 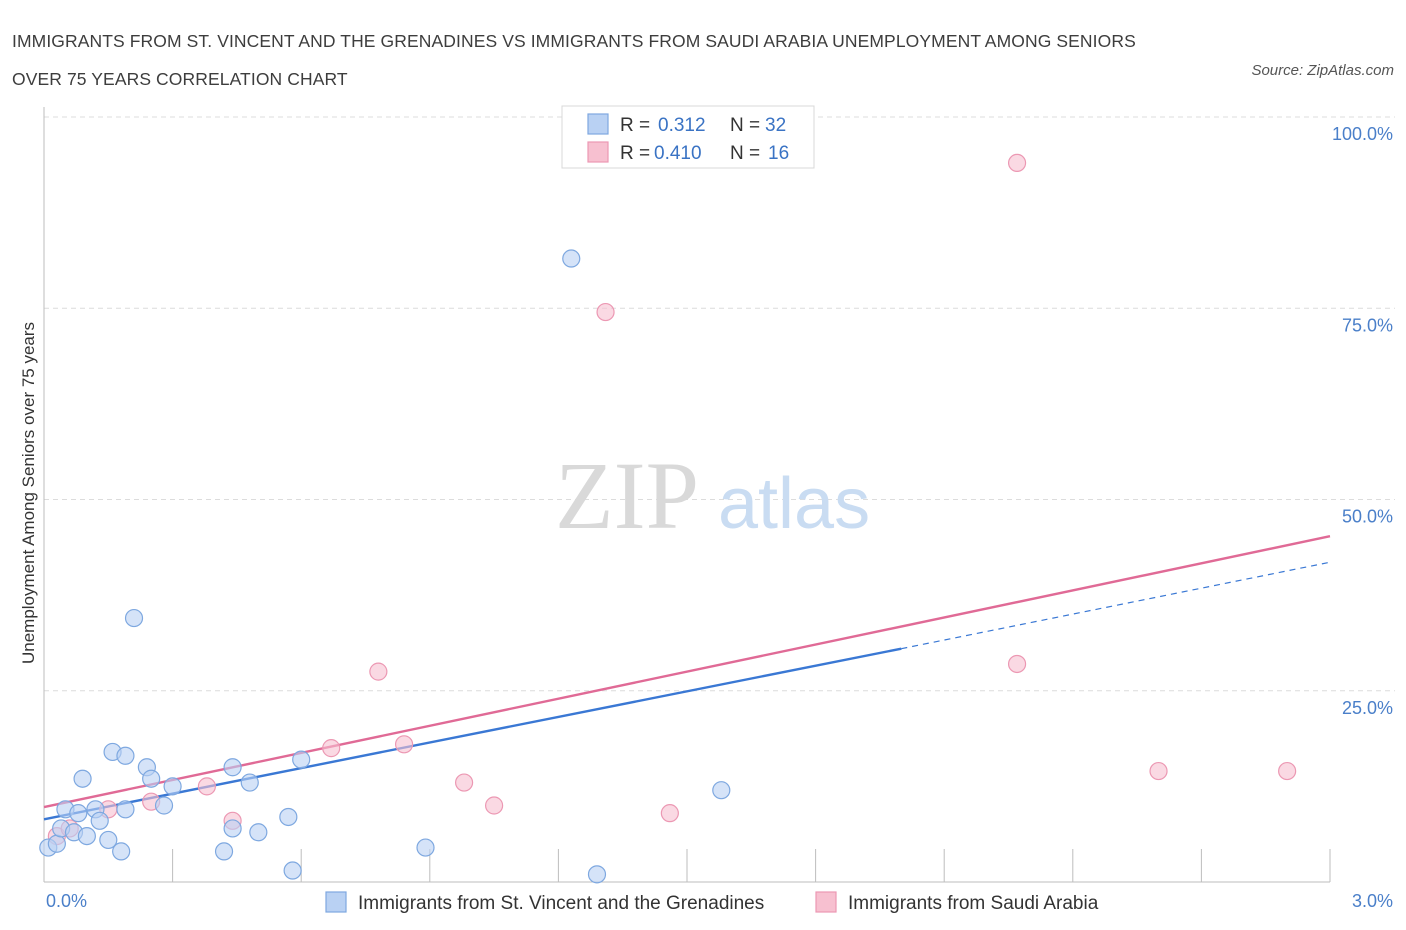 What do you see at coordinates (1367, 517) in the screenshot?
I see `y-tick-label: 50.0%` at bounding box center [1367, 517].